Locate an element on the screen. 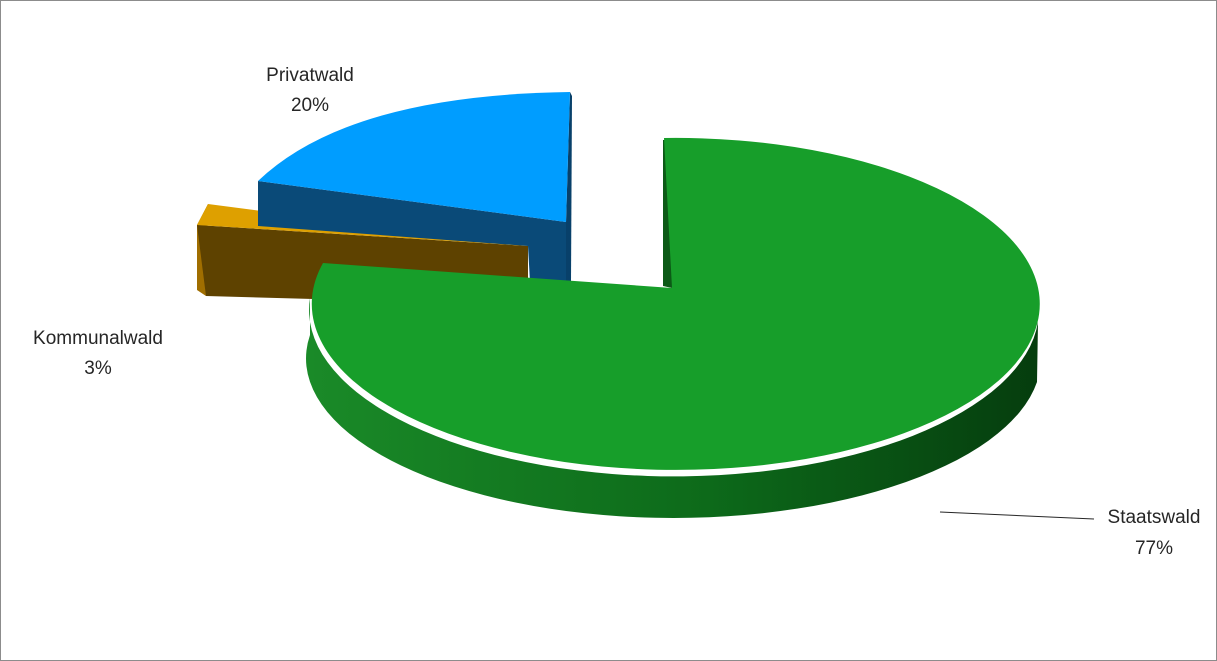 This screenshot has height=661, width=1217. label-kommunalwald-name: Kommunalwald is located at coordinates (98, 338).